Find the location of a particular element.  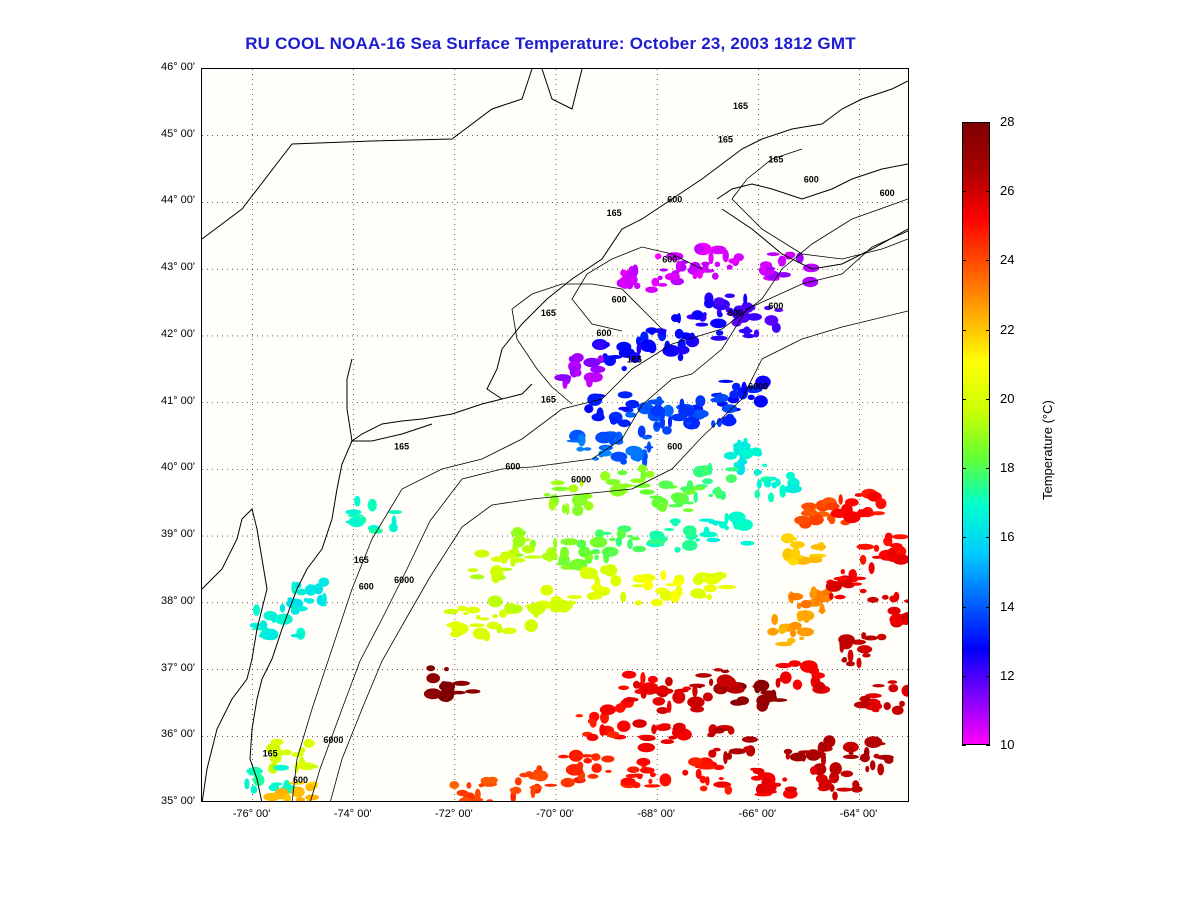

coastline-gulf-of-maine is located at coordinates (704, 209).